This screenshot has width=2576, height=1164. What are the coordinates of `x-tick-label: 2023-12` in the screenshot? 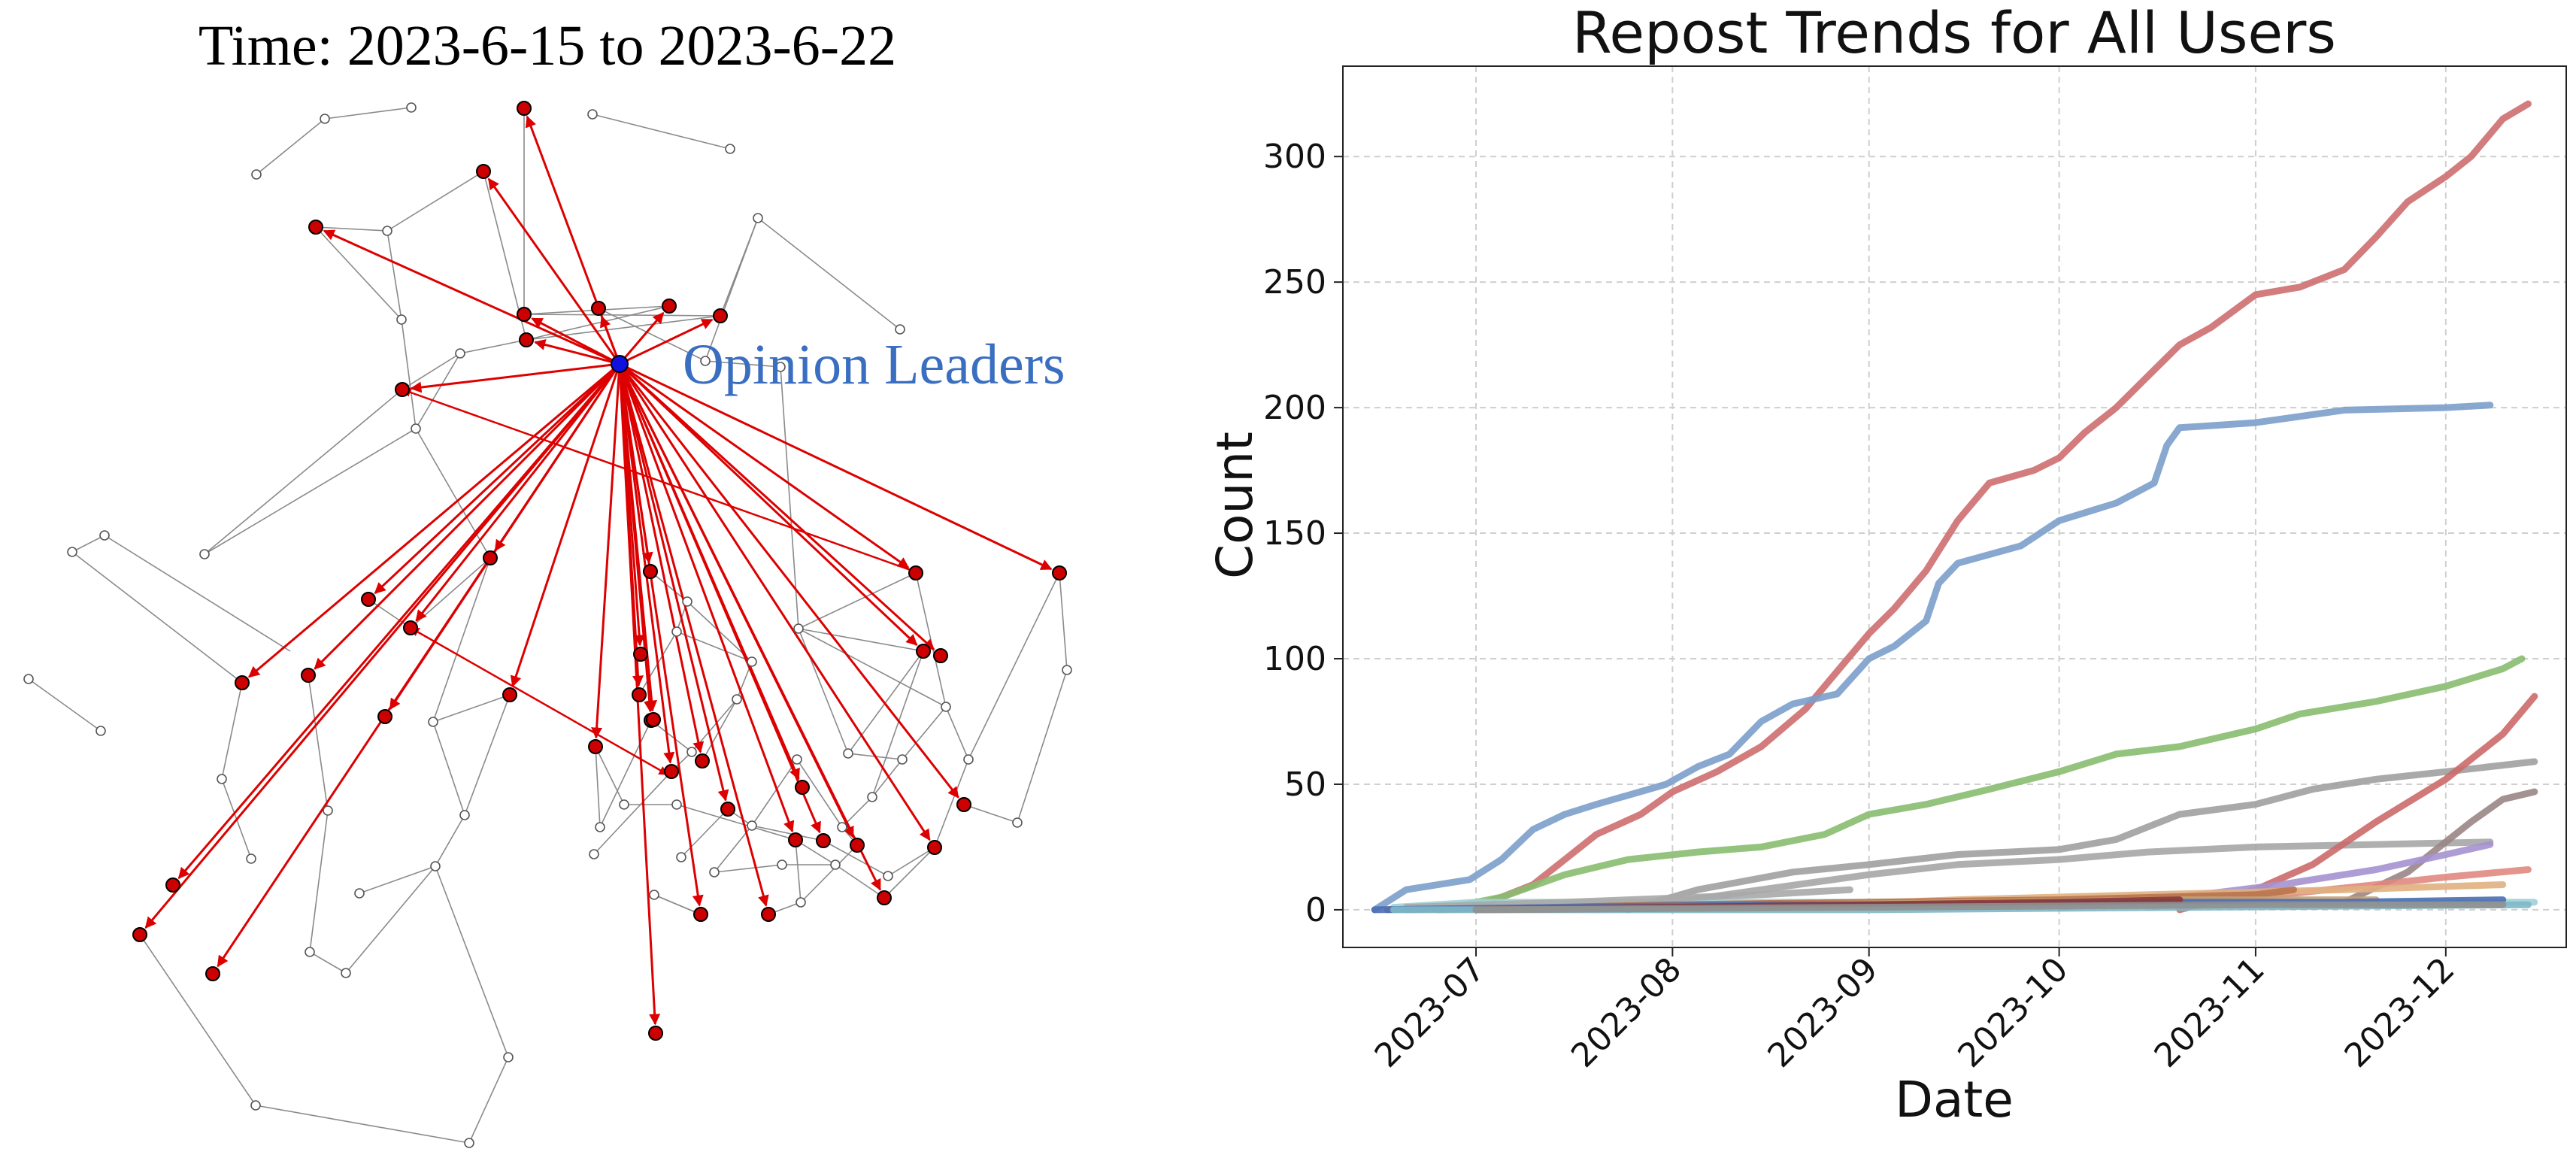 It's located at (2400, 1012).